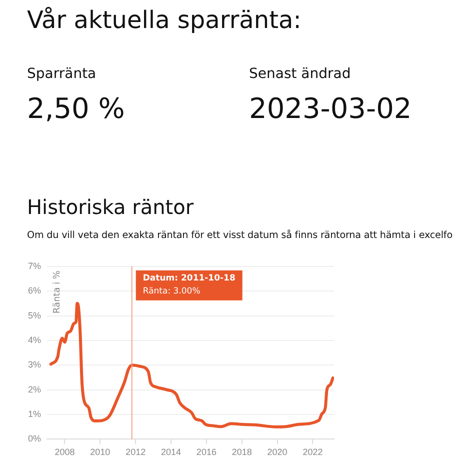 The height and width of the screenshot is (469, 474). I want to click on annotation: Datum: 2011-10-18, so click(189, 279).